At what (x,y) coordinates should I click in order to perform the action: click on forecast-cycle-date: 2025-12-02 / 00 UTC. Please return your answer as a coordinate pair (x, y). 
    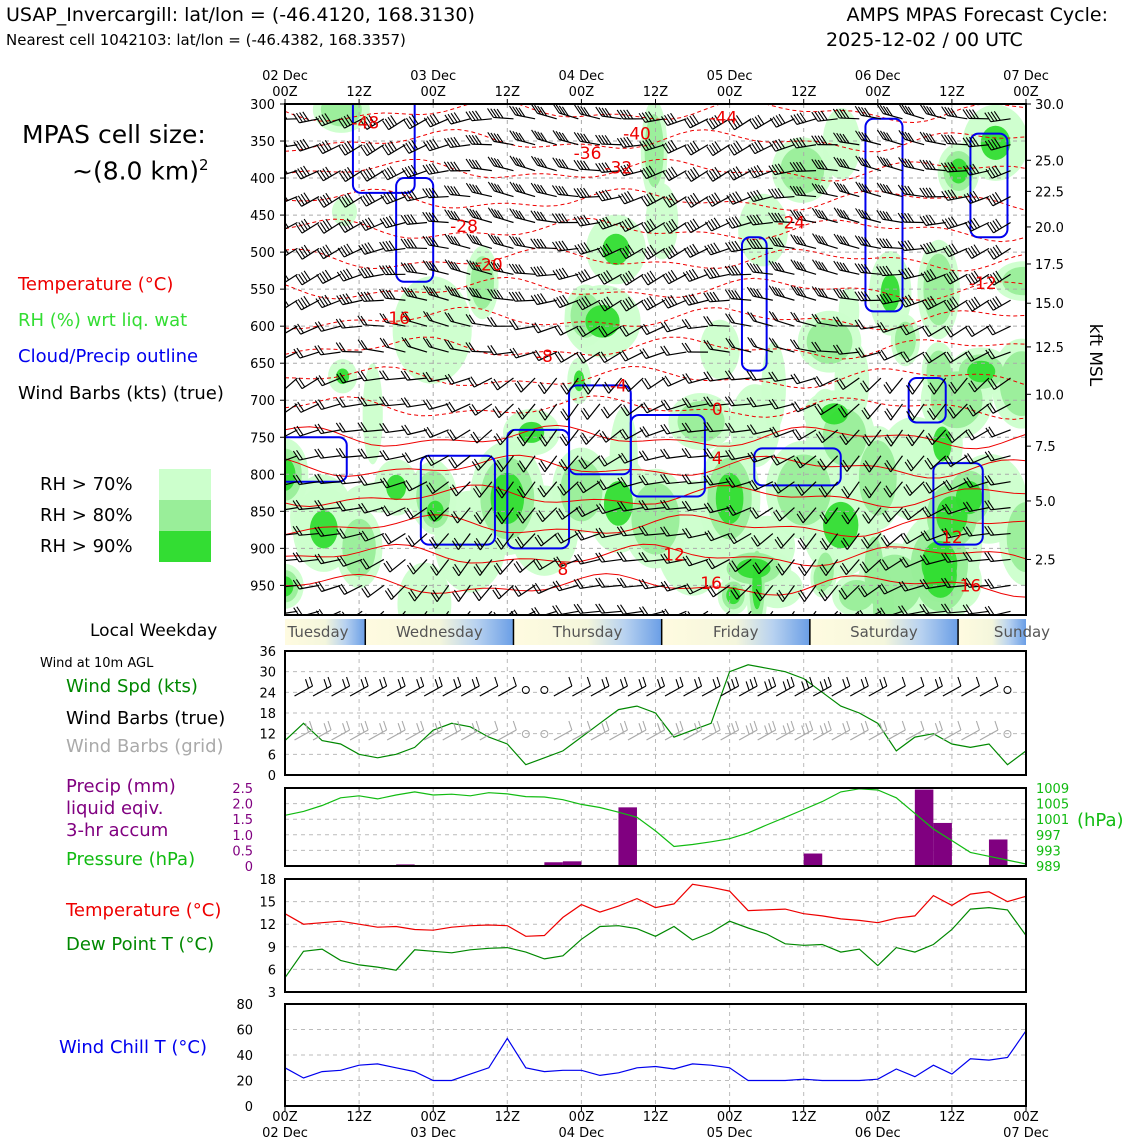
    Looking at the image, I should click on (924, 40).